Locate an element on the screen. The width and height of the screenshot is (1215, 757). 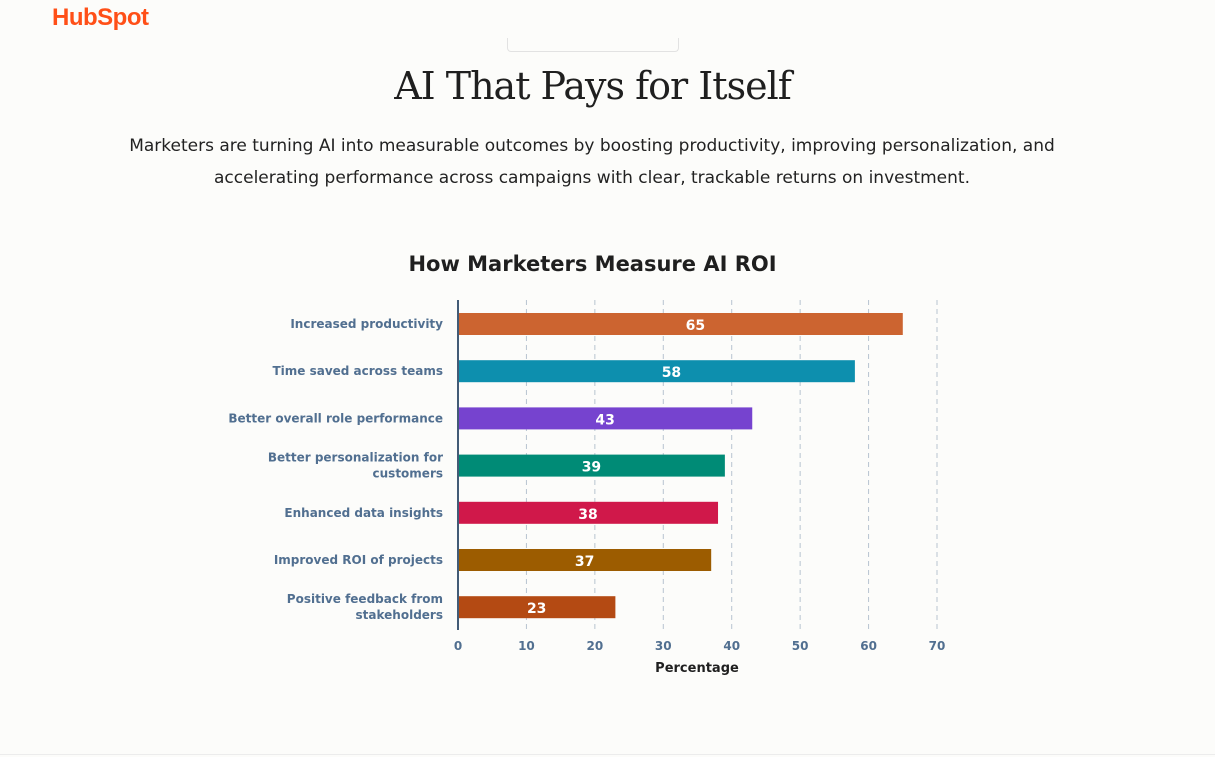
category-label: Increased productivity is located at coordinates (366, 324).